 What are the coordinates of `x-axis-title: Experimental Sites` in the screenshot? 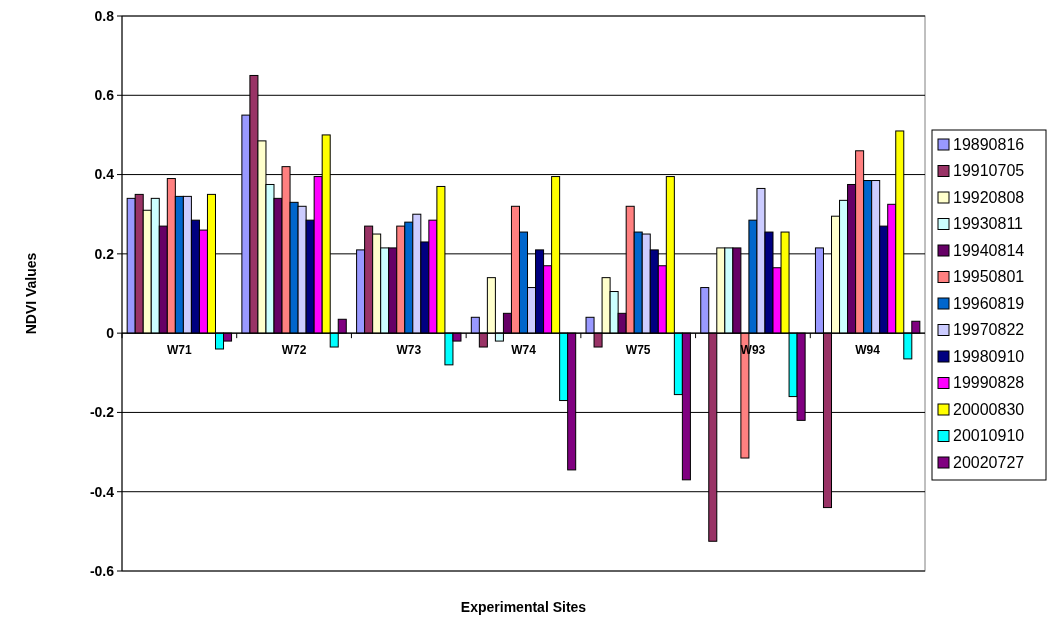 It's located at (523, 607).